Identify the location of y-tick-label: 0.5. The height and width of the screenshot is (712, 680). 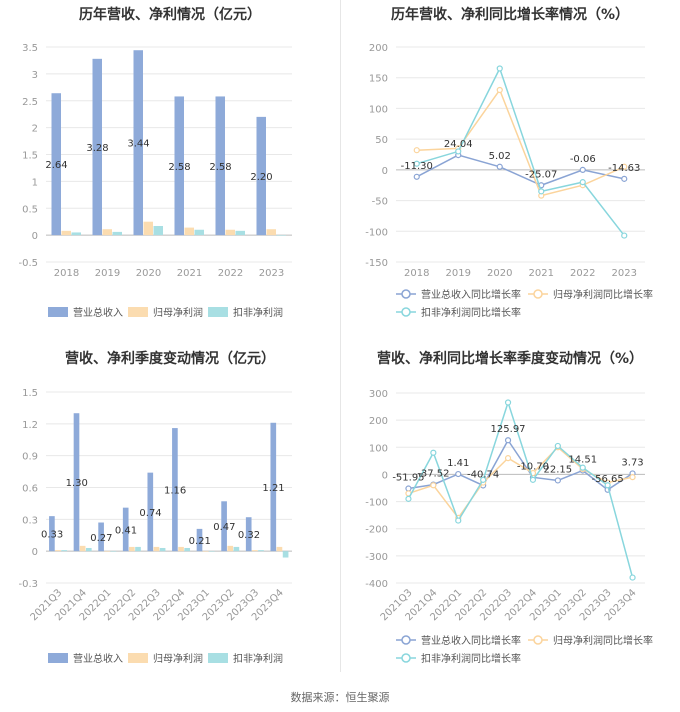
(30, 209).